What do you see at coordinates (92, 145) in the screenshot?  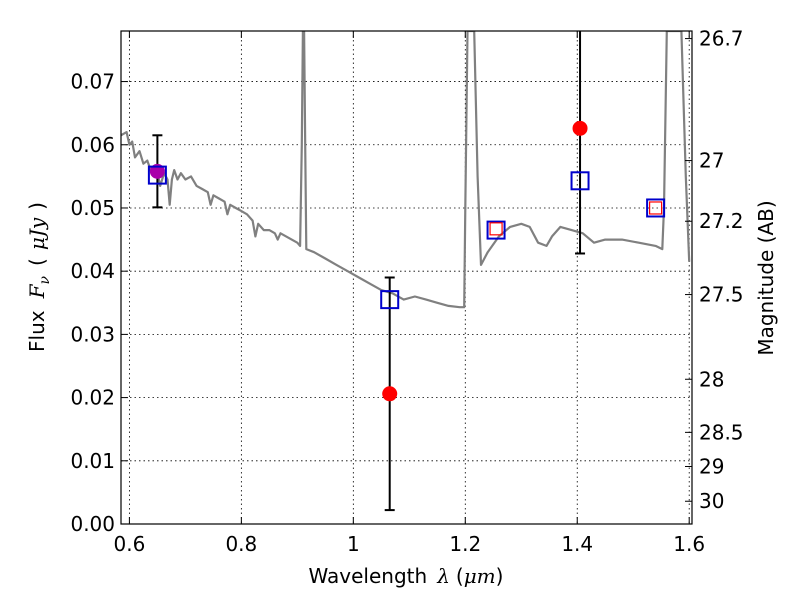 I see `y-tick-label: 0.06` at bounding box center [92, 145].